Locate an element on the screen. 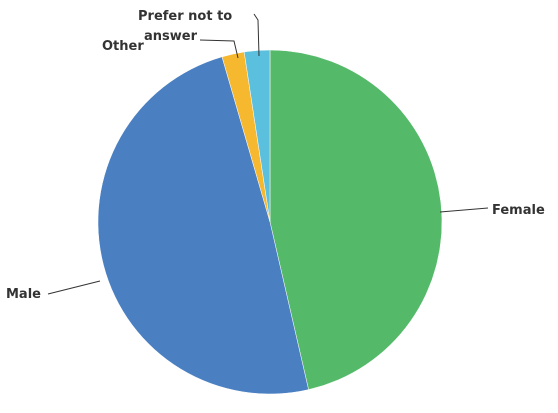 Image resolution: width=558 pixels, height=413 pixels. other-leader-line is located at coordinates (219, 49).